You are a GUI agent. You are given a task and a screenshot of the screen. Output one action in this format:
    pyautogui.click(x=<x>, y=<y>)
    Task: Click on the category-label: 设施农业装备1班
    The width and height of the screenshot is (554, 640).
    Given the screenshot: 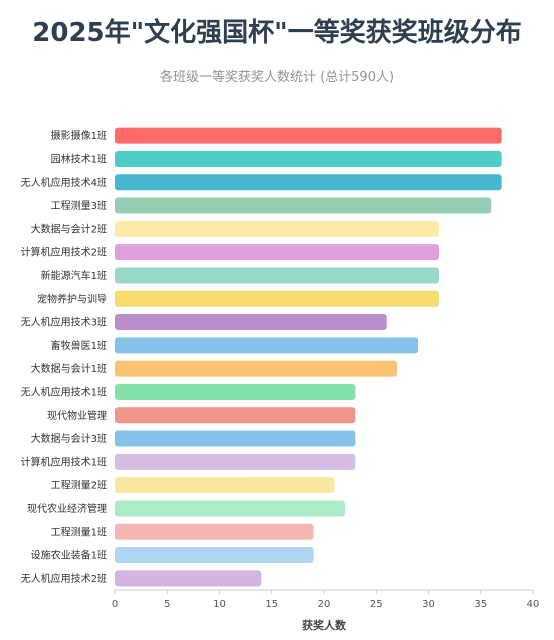 What is the action you would take?
    pyautogui.click(x=69, y=555)
    